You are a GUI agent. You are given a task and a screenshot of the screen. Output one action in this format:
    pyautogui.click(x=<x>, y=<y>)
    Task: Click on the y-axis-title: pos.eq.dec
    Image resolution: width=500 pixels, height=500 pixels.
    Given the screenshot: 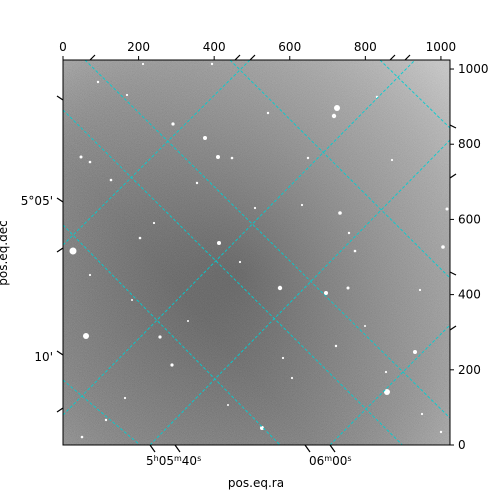 What is the action you would take?
    pyautogui.click(x=5, y=252)
    